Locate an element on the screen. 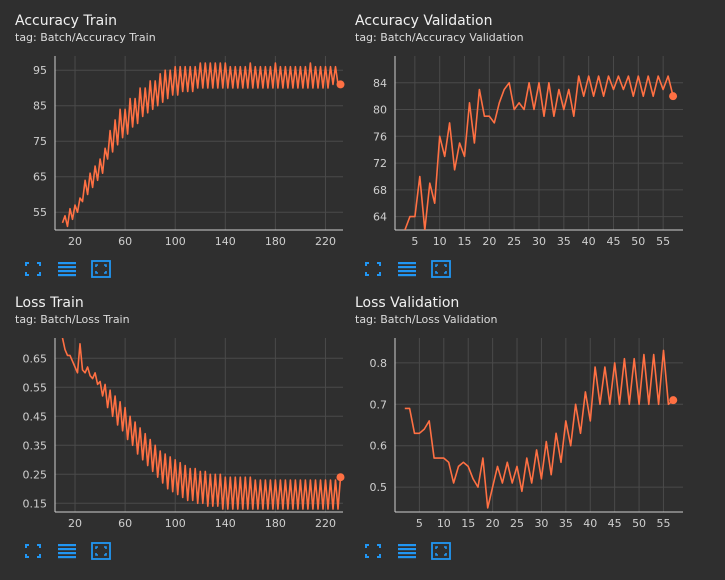  chart-title: Loss Train is located at coordinates (49, 303).